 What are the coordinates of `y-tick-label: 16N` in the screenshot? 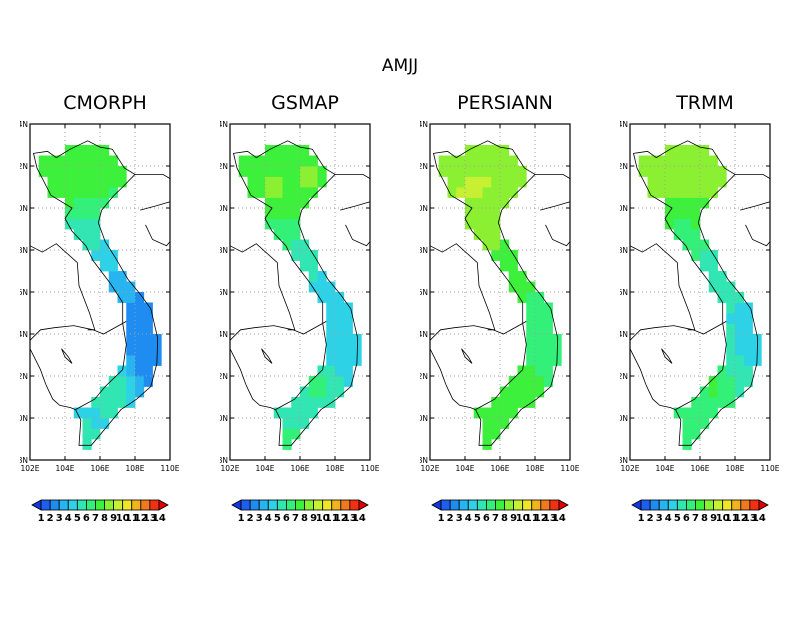 It's located at (224, 292).